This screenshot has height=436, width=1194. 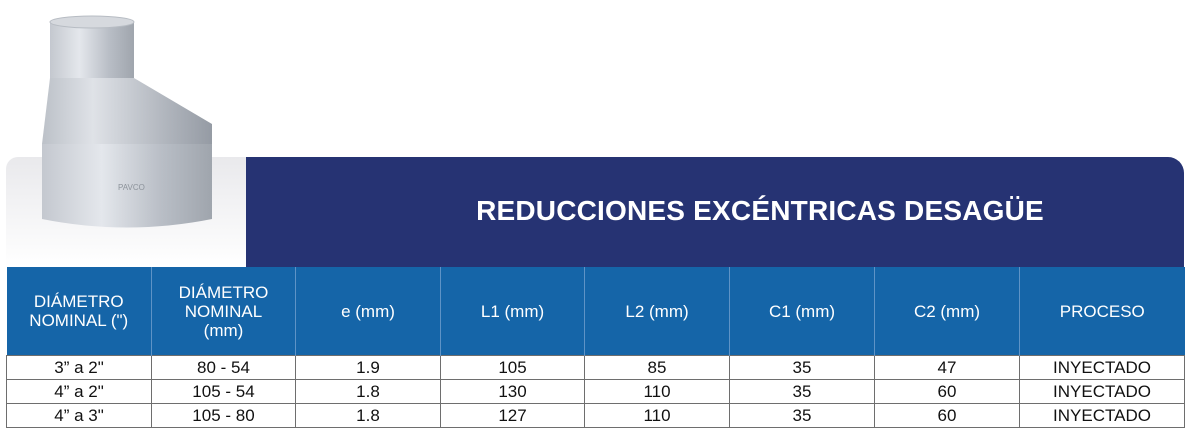 I want to click on header-c2: C2 (mm), so click(x=947, y=311).